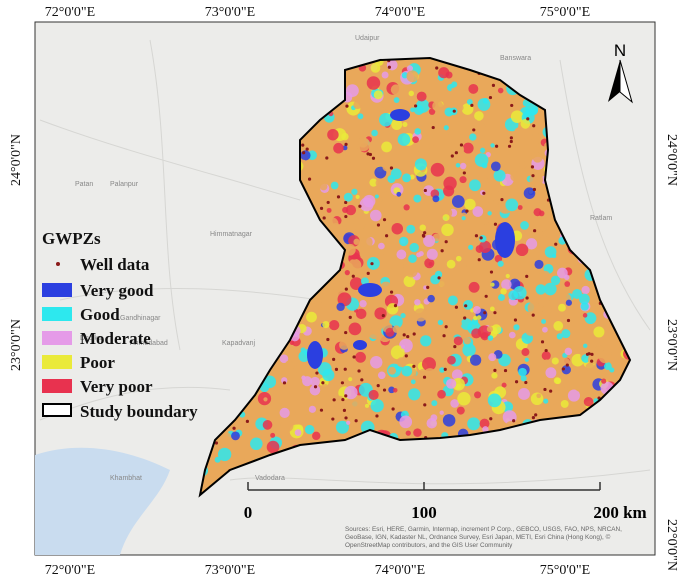 The width and height of the screenshot is (685, 587). What do you see at coordinates (619, 512) in the screenshot?
I see `scale-label: 200 km` at bounding box center [619, 512].